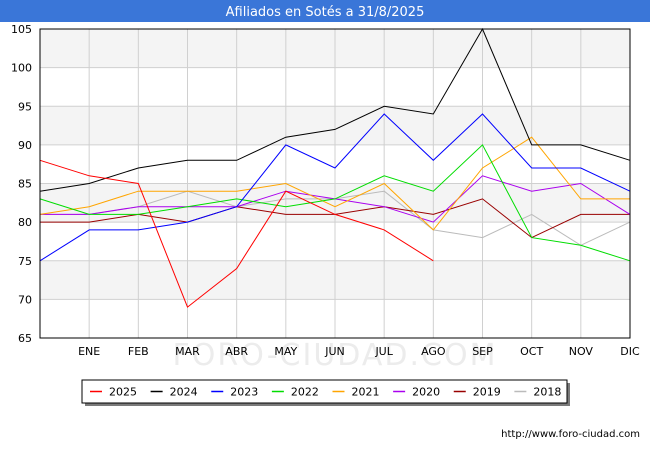 The image size is (650, 450). I want to click on legend-label-2022: 2022, so click(305, 392).